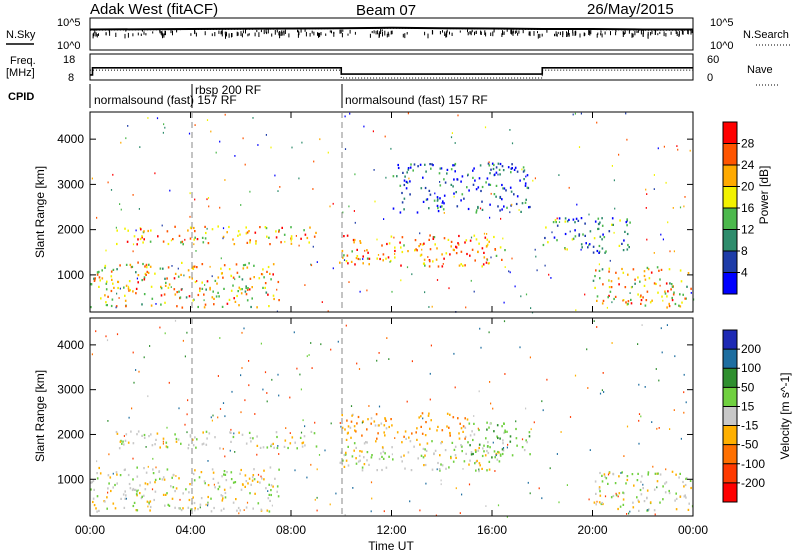 This screenshot has width=800, height=554. What do you see at coordinates (748, 187) in the screenshot?
I see `colorbar-tick-label: 20` at bounding box center [748, 187].